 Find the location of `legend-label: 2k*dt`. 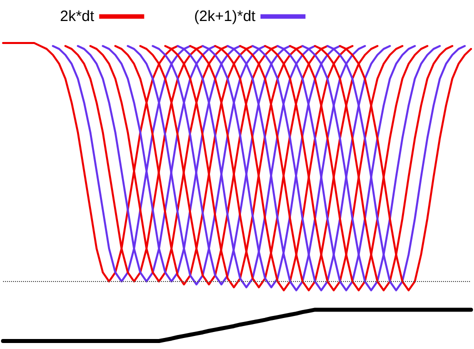

legend-label: 2k*dt is located at coordinates (78, 16).